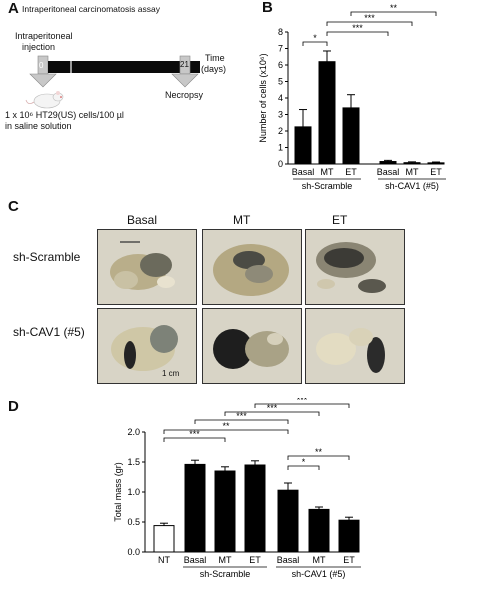  I want to click on row-header-scramble: sh-Scramble, so click(47, 257).